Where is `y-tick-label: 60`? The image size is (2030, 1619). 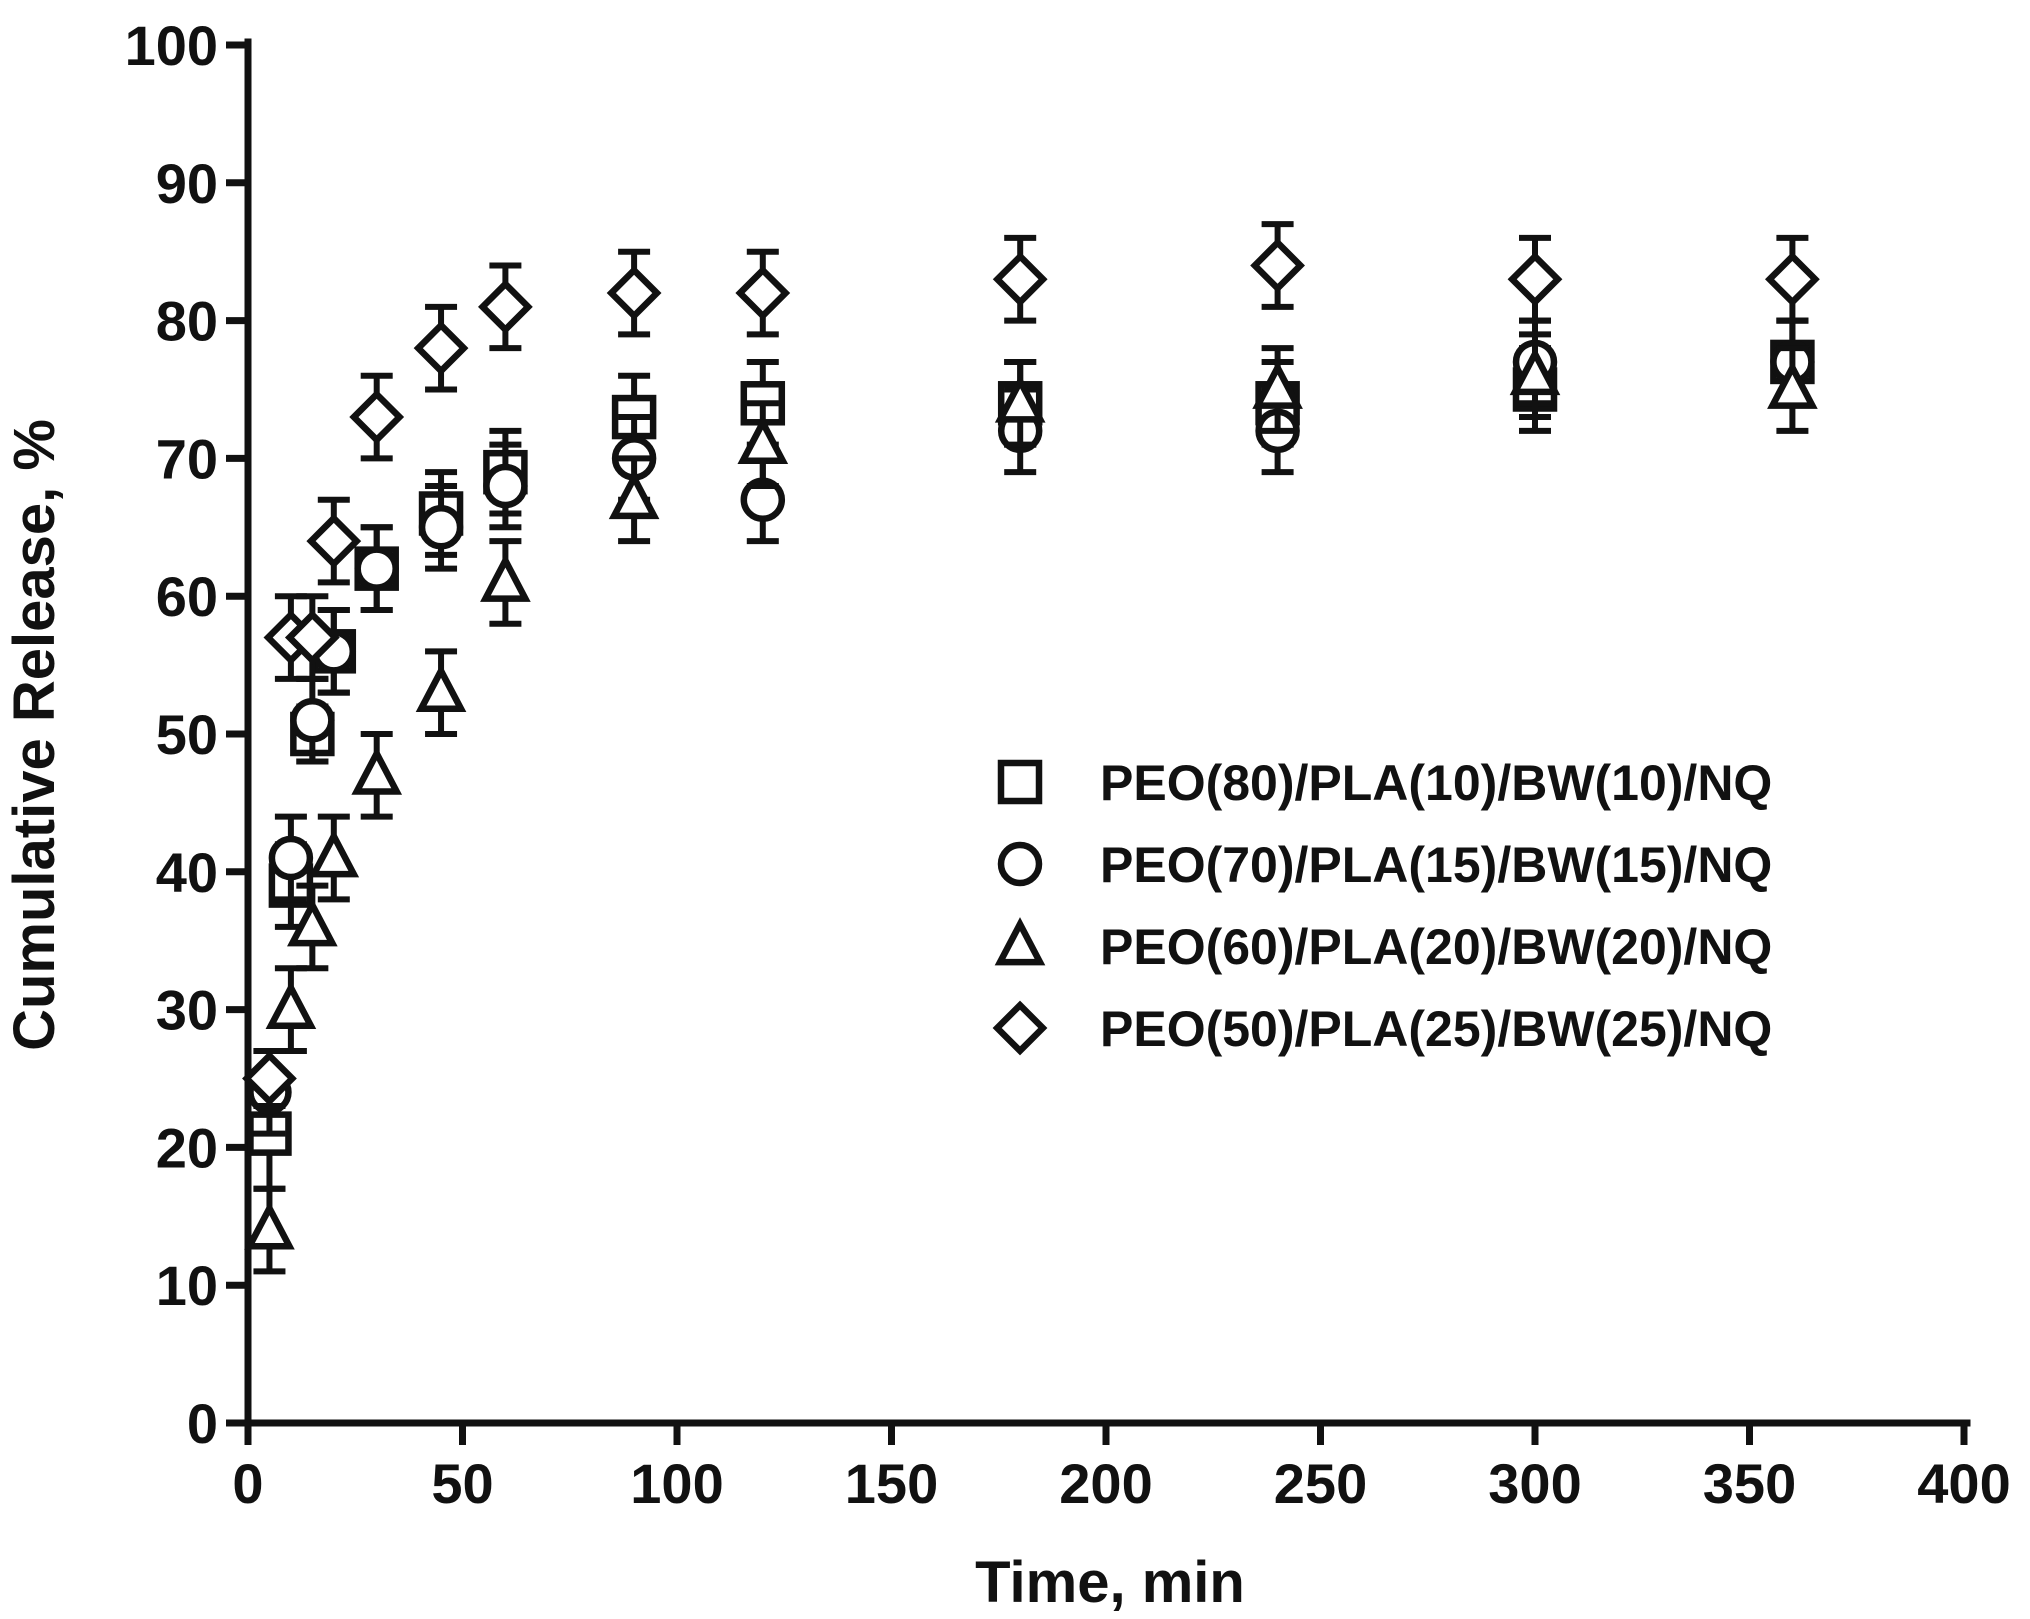 y-tick-label: 60 is located at coordinates (187, 596).